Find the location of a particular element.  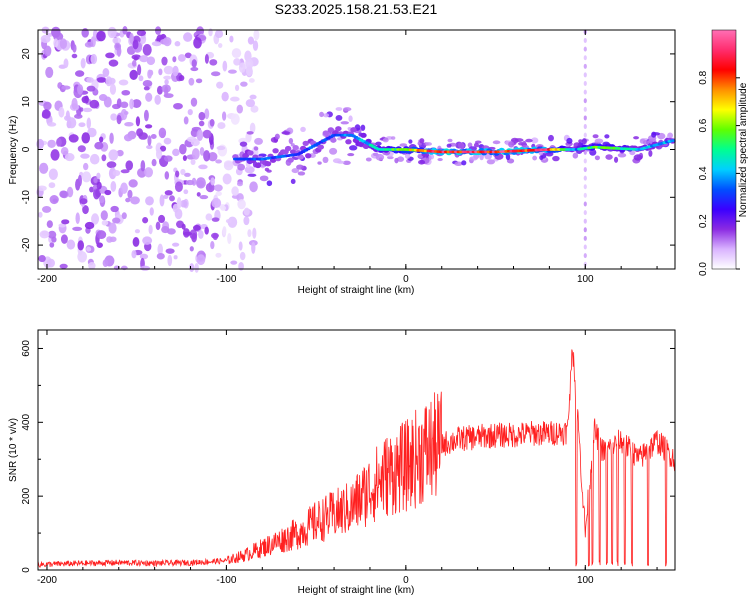

spectrogram-y-tick-label: 0 is located at coordinates (26, 149).